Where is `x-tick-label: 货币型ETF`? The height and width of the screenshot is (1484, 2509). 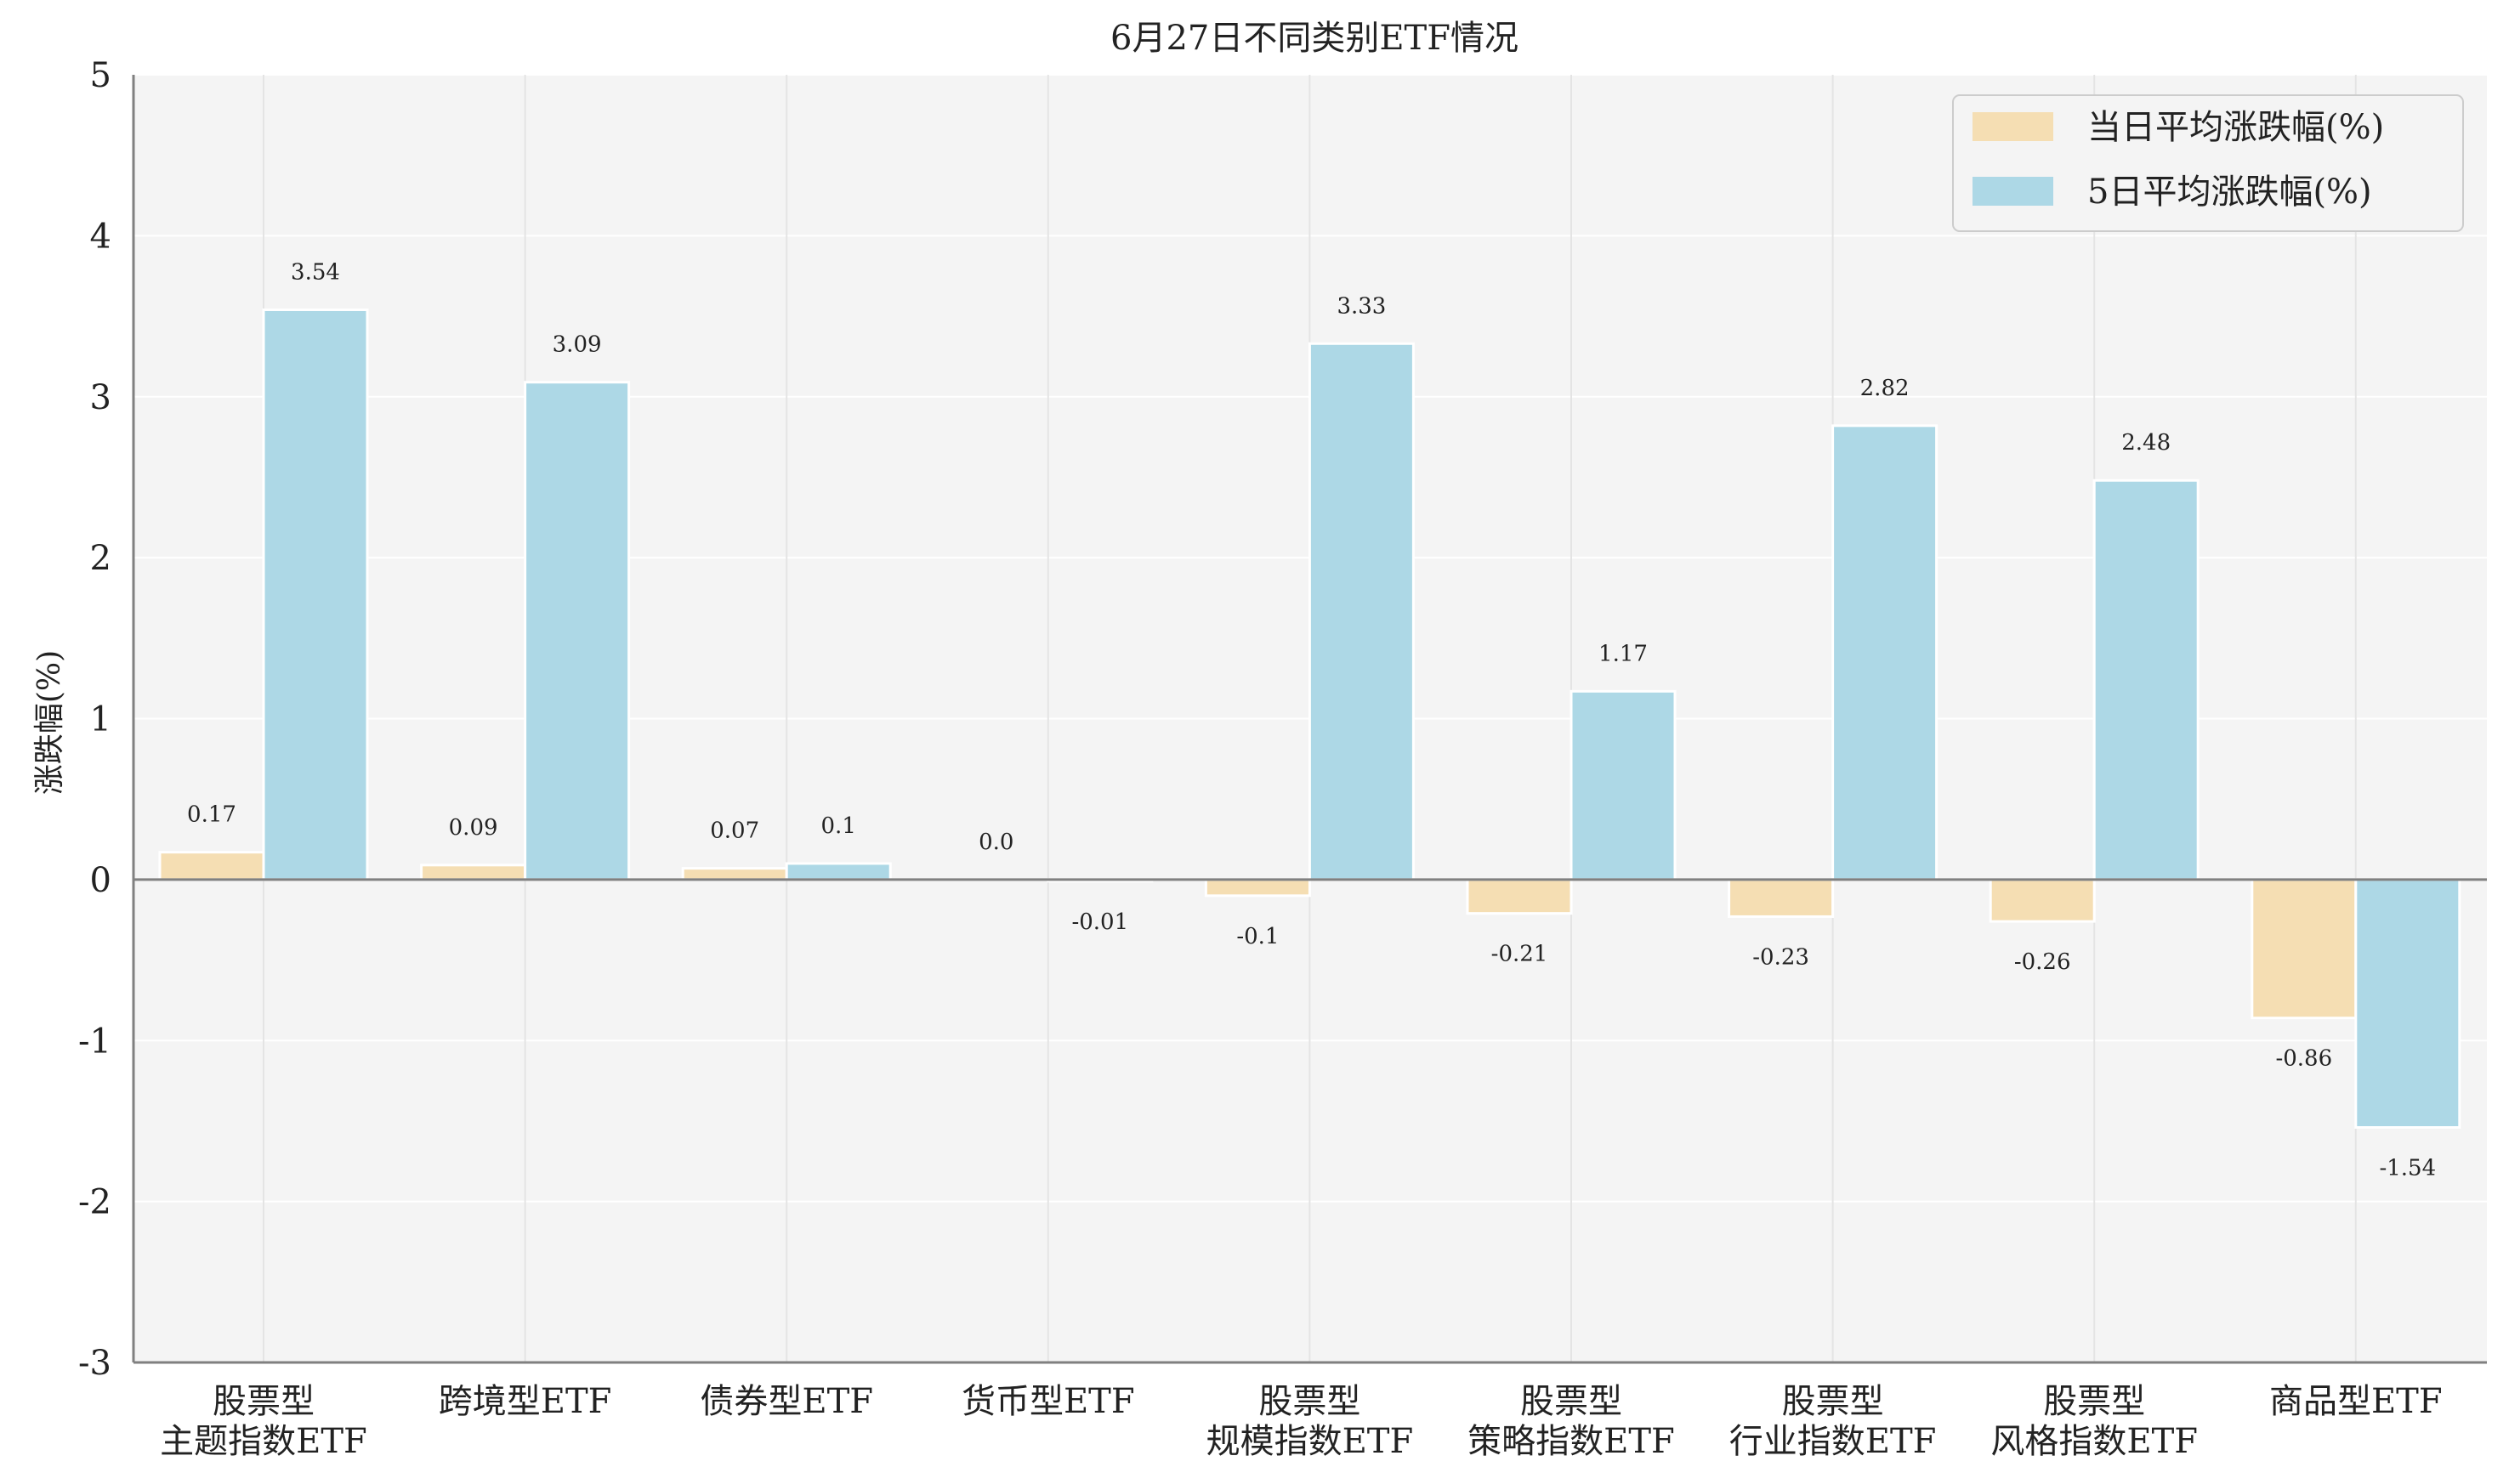 x-tick-label: 货币型ETF is located at coordinates (1048, 1401).